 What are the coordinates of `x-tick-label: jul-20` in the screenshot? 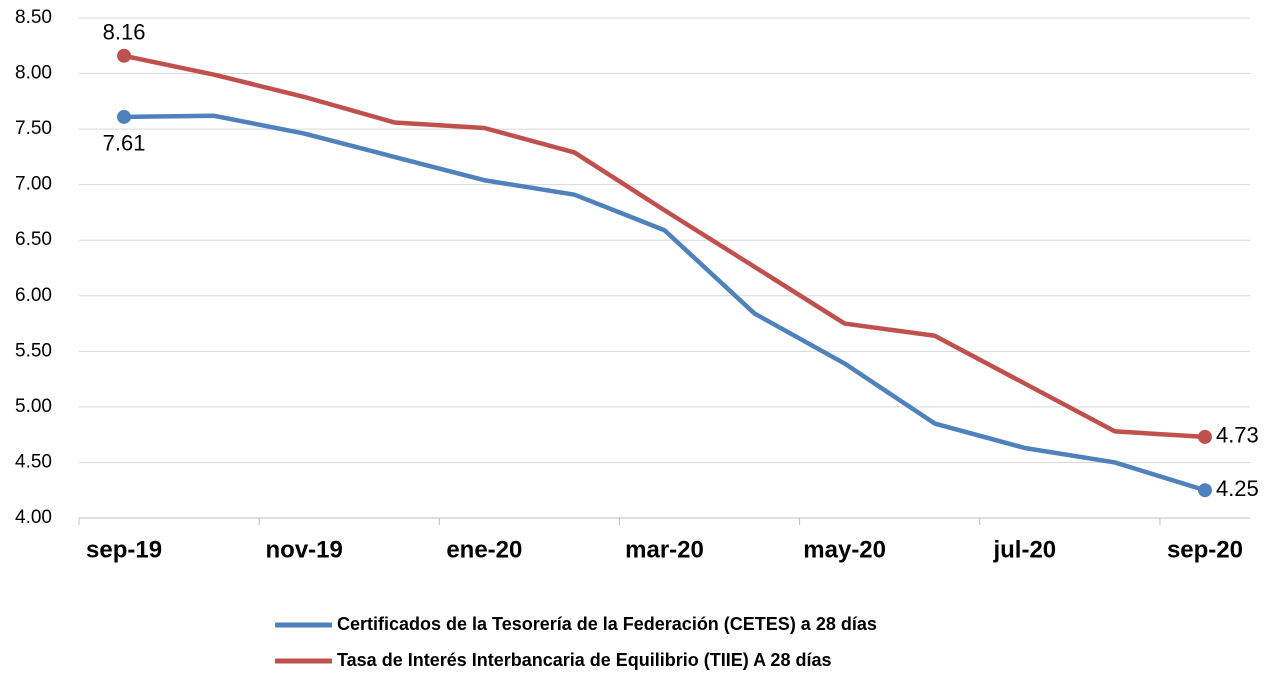 It's located at (1024, 549).